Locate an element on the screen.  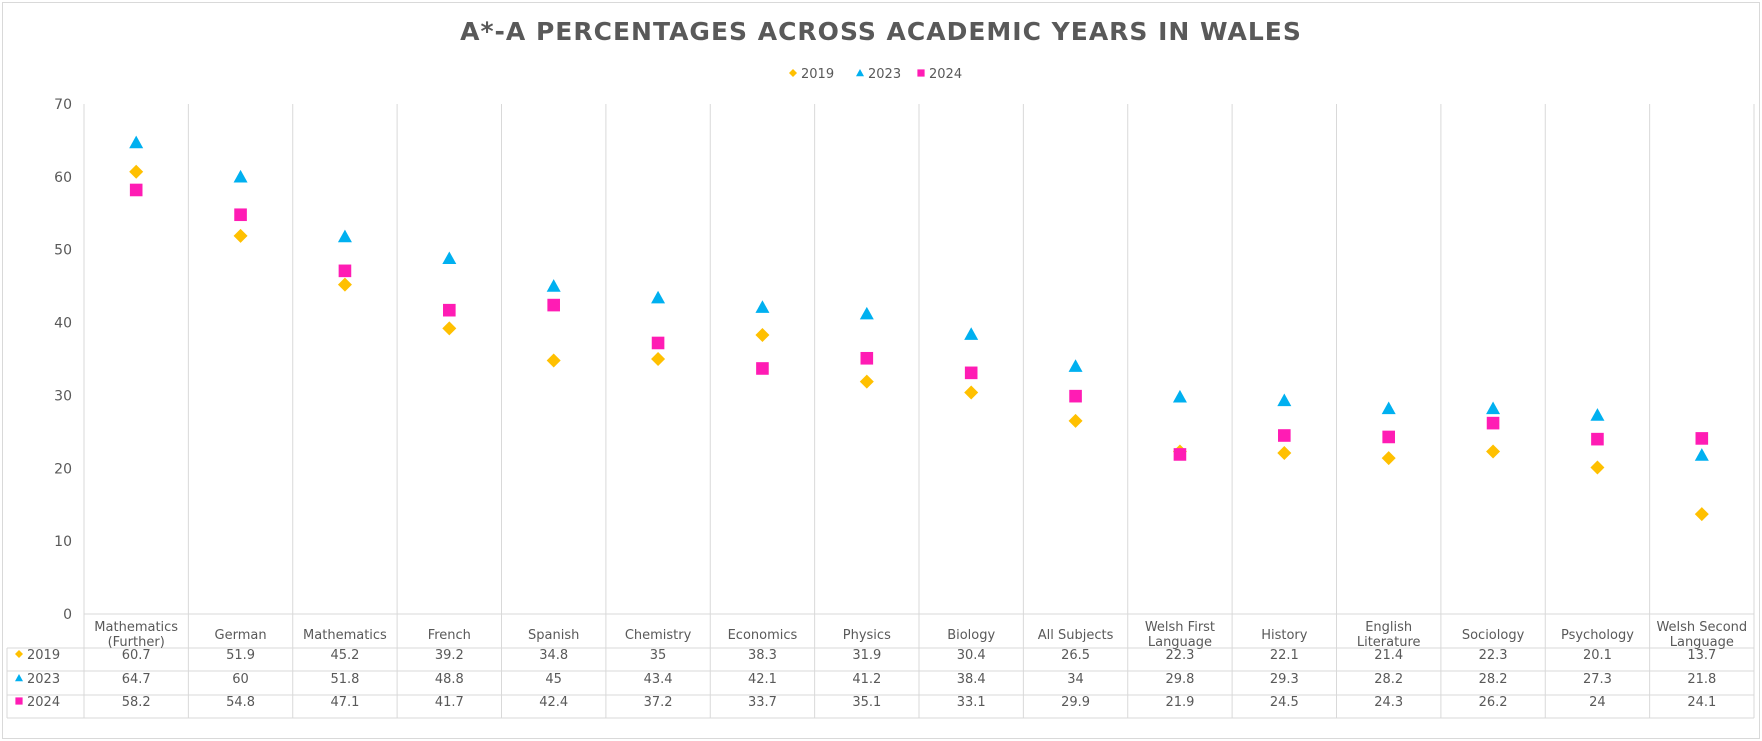
table-cell: 13.7 is located at coordinates (1701, 655).